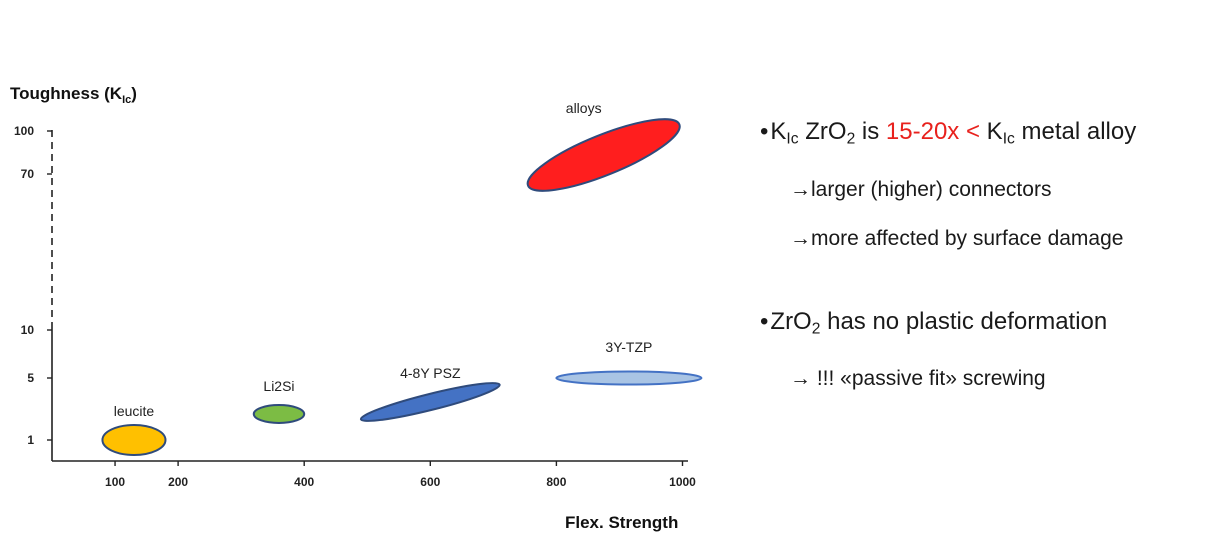  What do you see at coordinates (278, 386) in the screenshot?
I see `region-label-li2si: Li2Si` at bounding box center [278, 386].